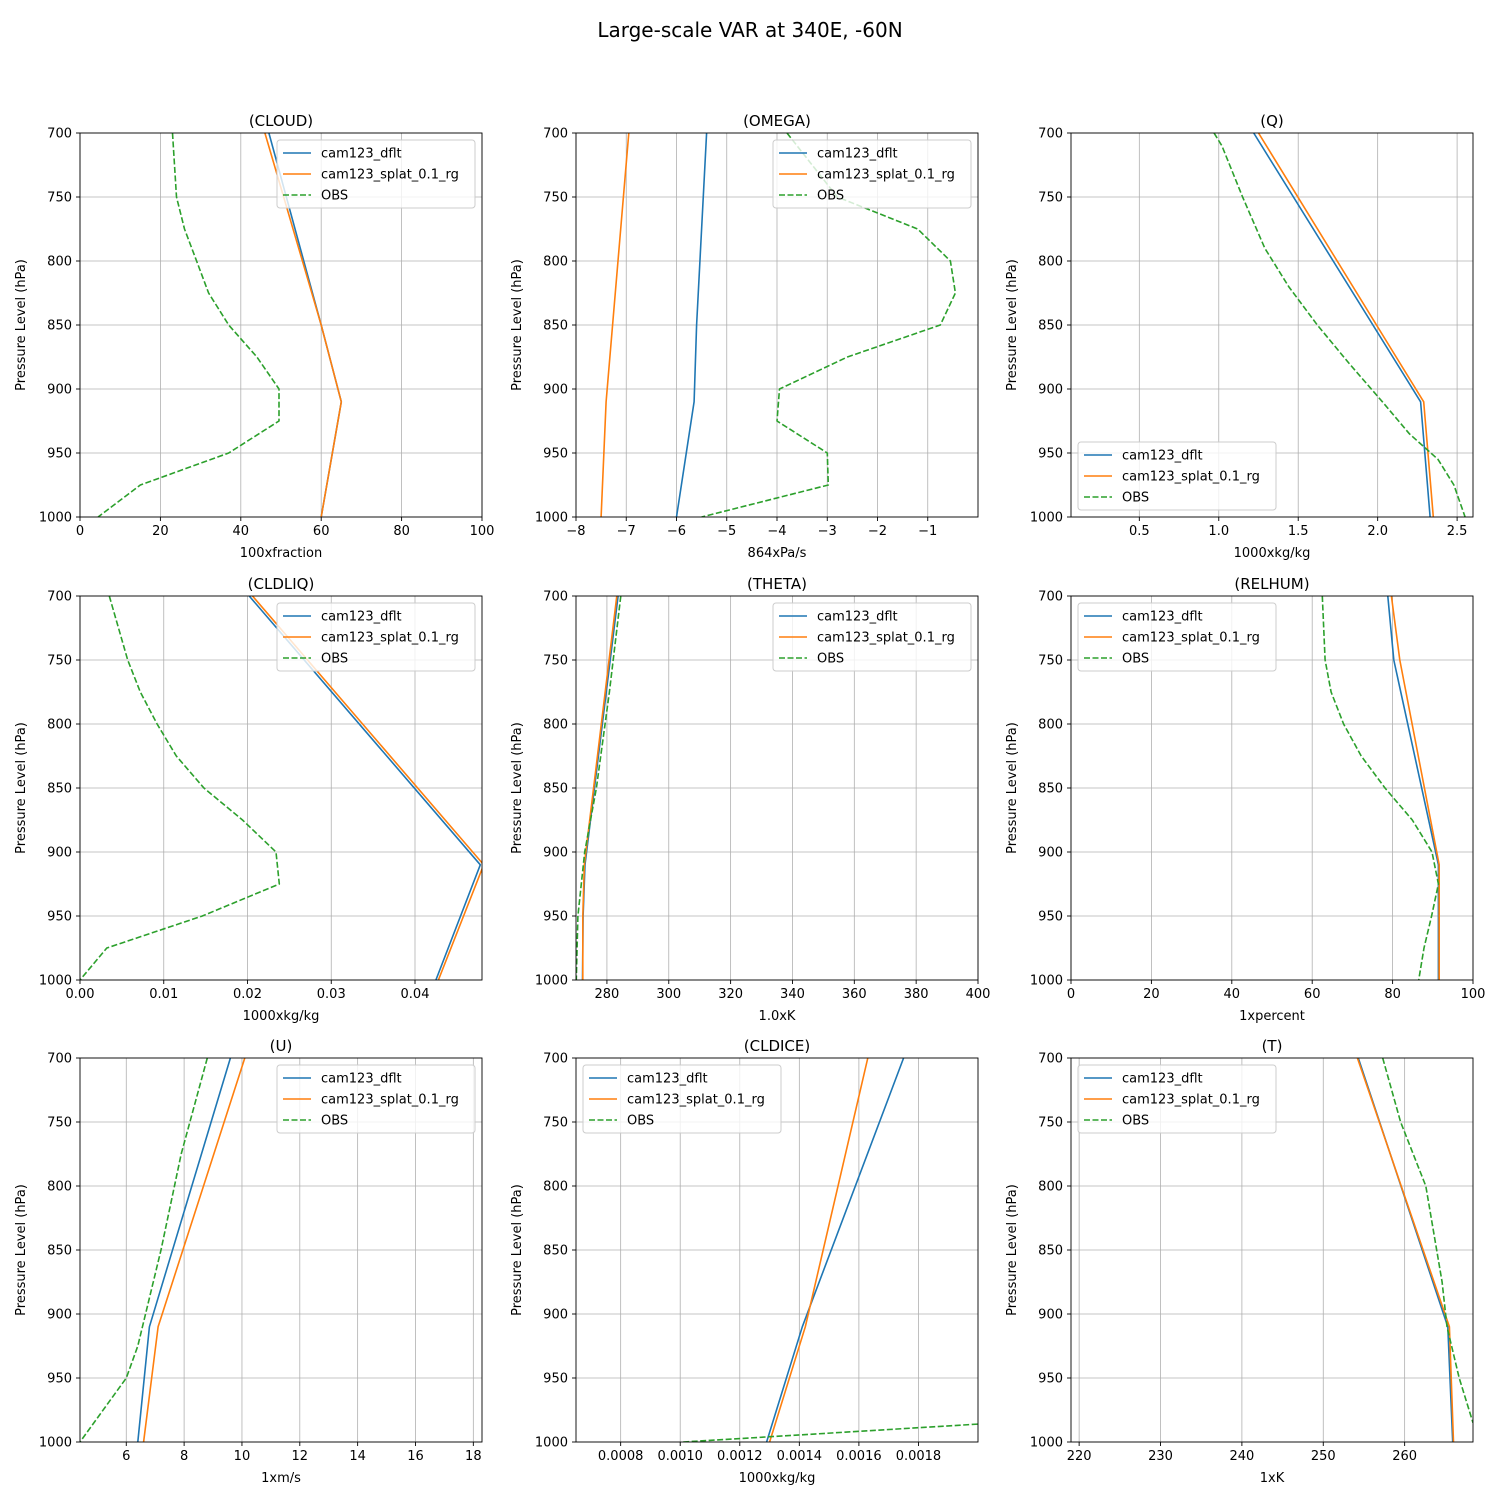  I want to click on x-tick-label: −2, so click(877, 531).